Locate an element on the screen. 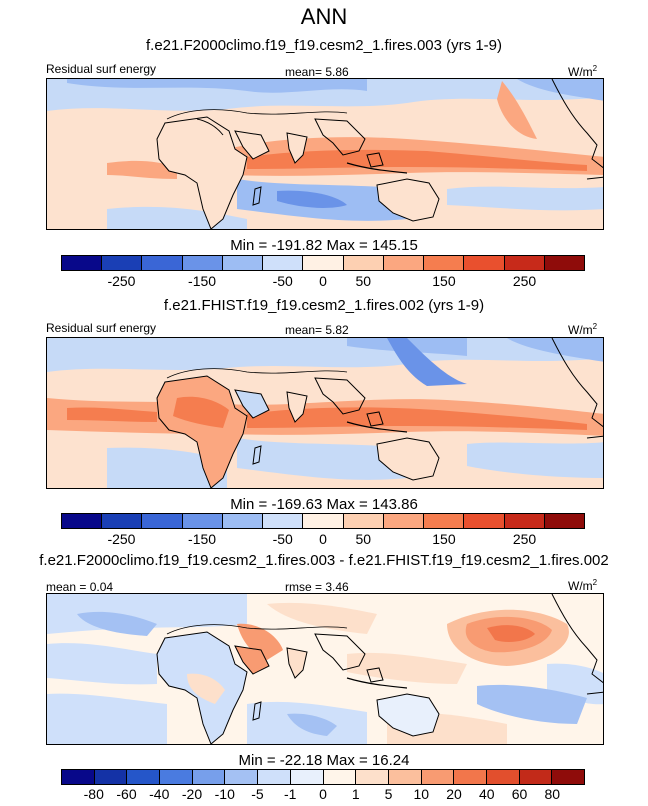  colorbar-tick-label: -1 is located at coordinates (290, 794).